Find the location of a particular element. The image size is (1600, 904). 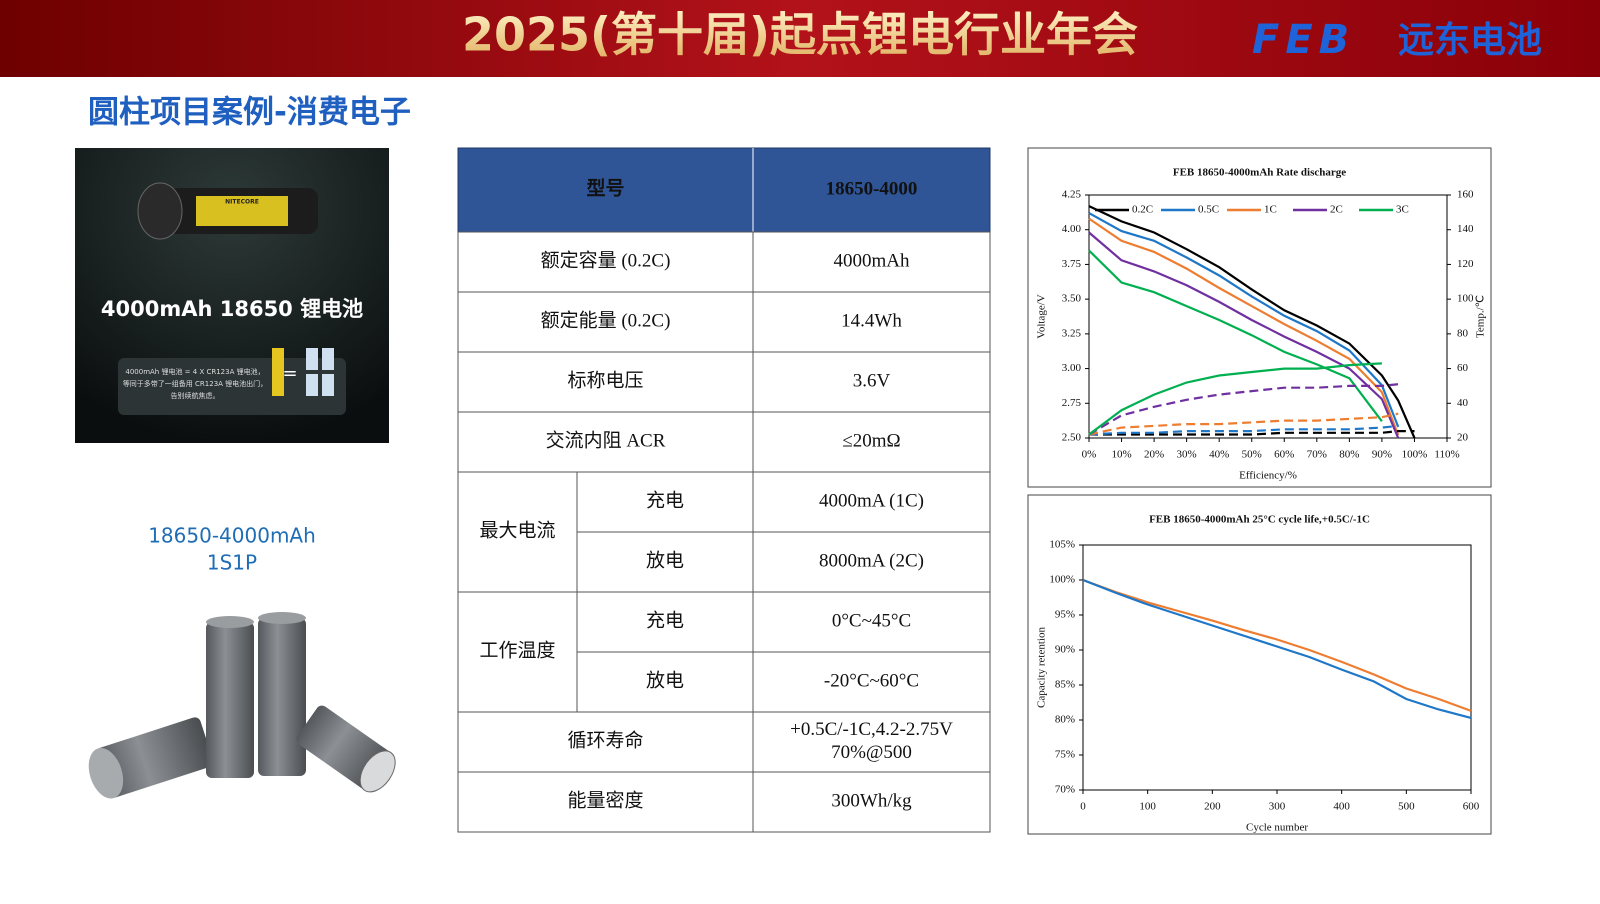

table-cell: +0.5C/-1C,4.2-2.75V is located at coordinates (871, 729).